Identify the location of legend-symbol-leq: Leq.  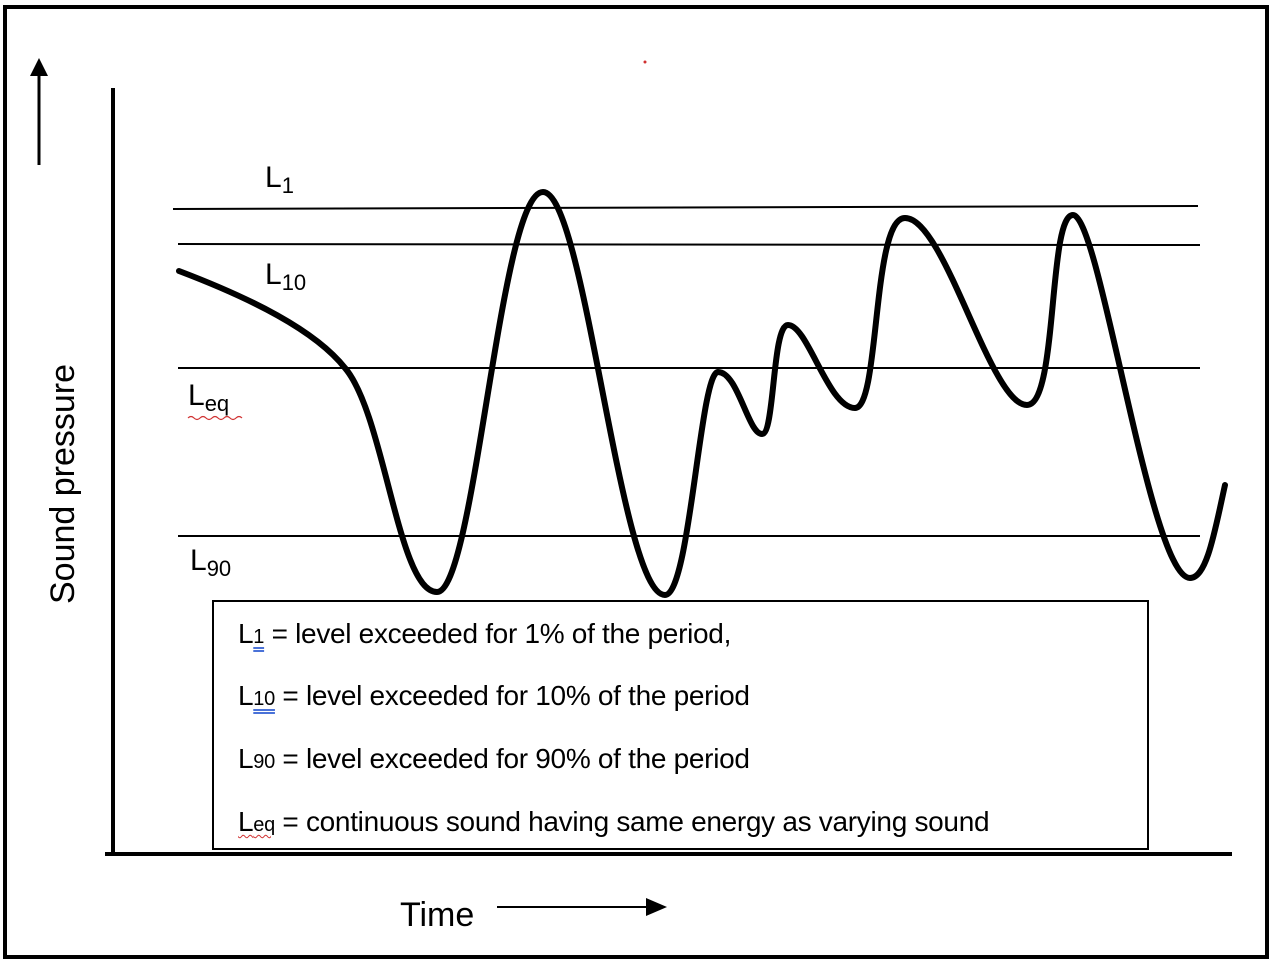
(256, 821).